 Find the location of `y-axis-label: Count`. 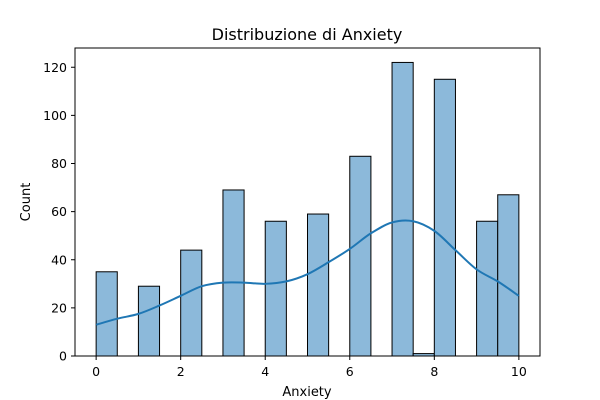

y-axis-label: Count is located at coordinates (26, 202).